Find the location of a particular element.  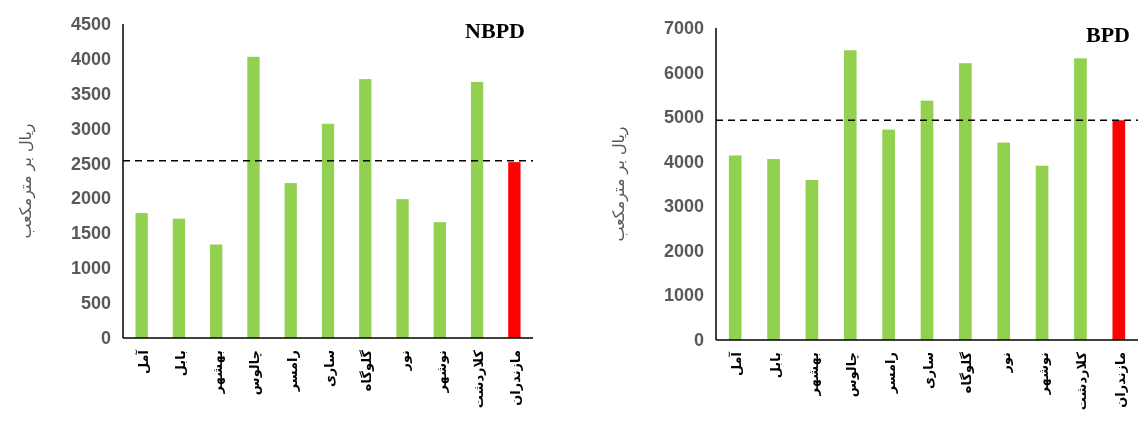

y-tick-label: 3500 is located at coordinates (90, 93).